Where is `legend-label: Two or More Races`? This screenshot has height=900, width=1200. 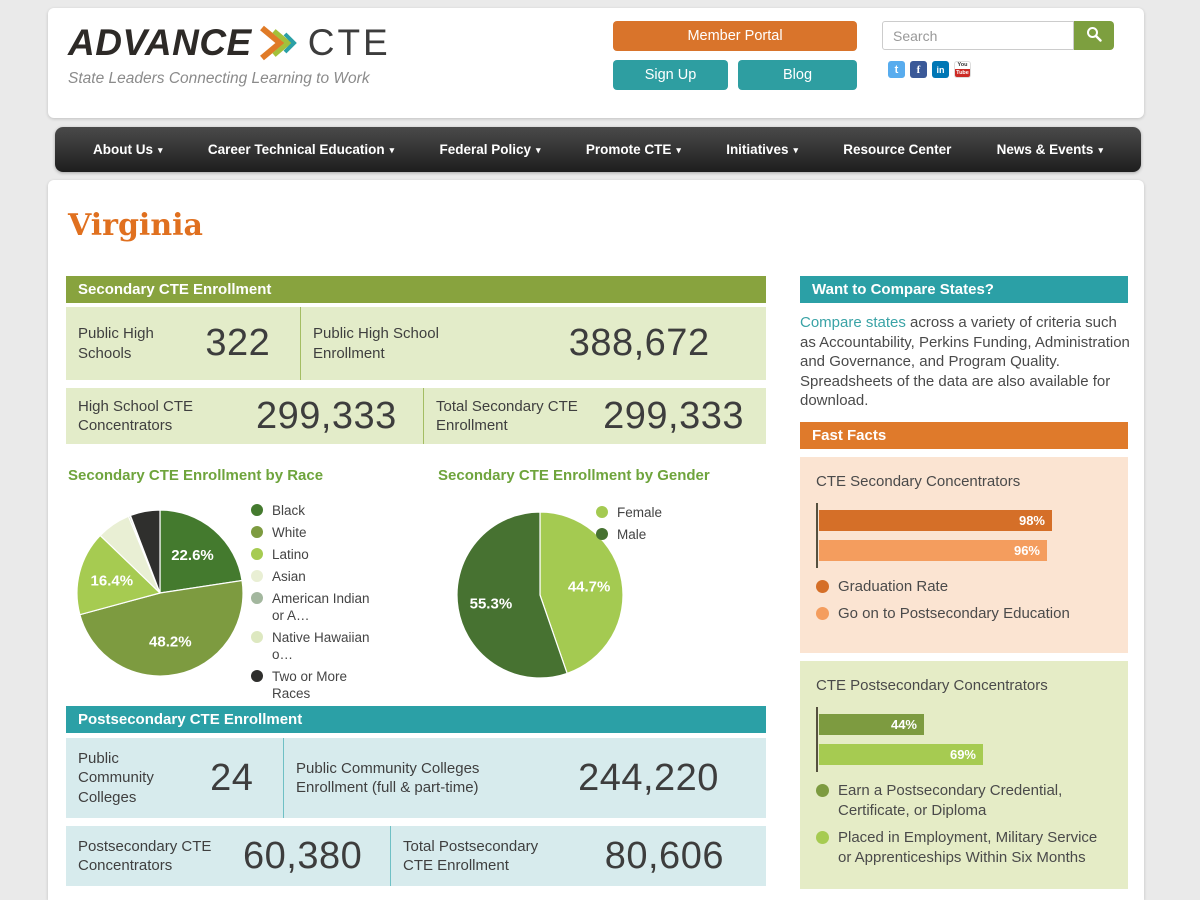 legend-label: Two or More Races is located at coordinates (310, 685).